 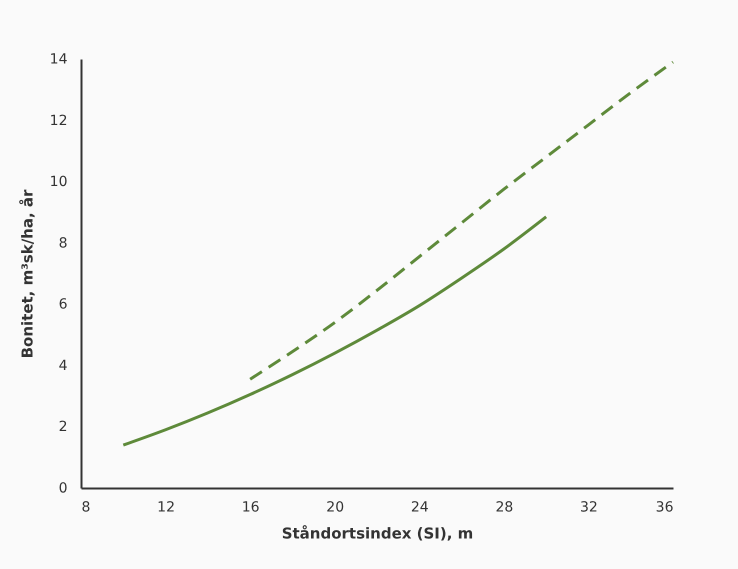 I want to click on x-tick-label: 28, so click(x=504, y=508).